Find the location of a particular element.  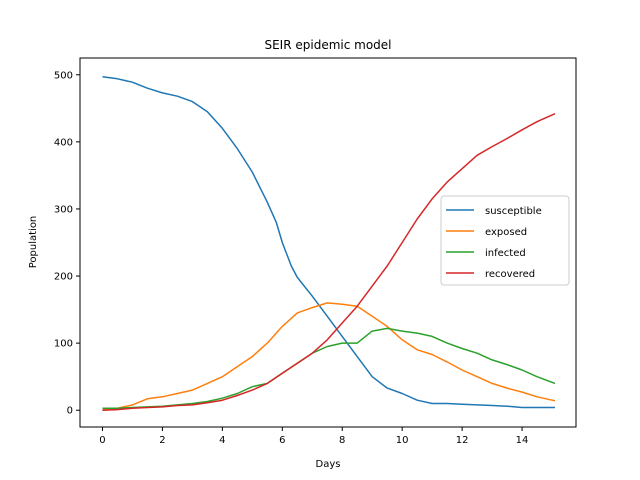

legend-box is located at coordinates (505, 240).